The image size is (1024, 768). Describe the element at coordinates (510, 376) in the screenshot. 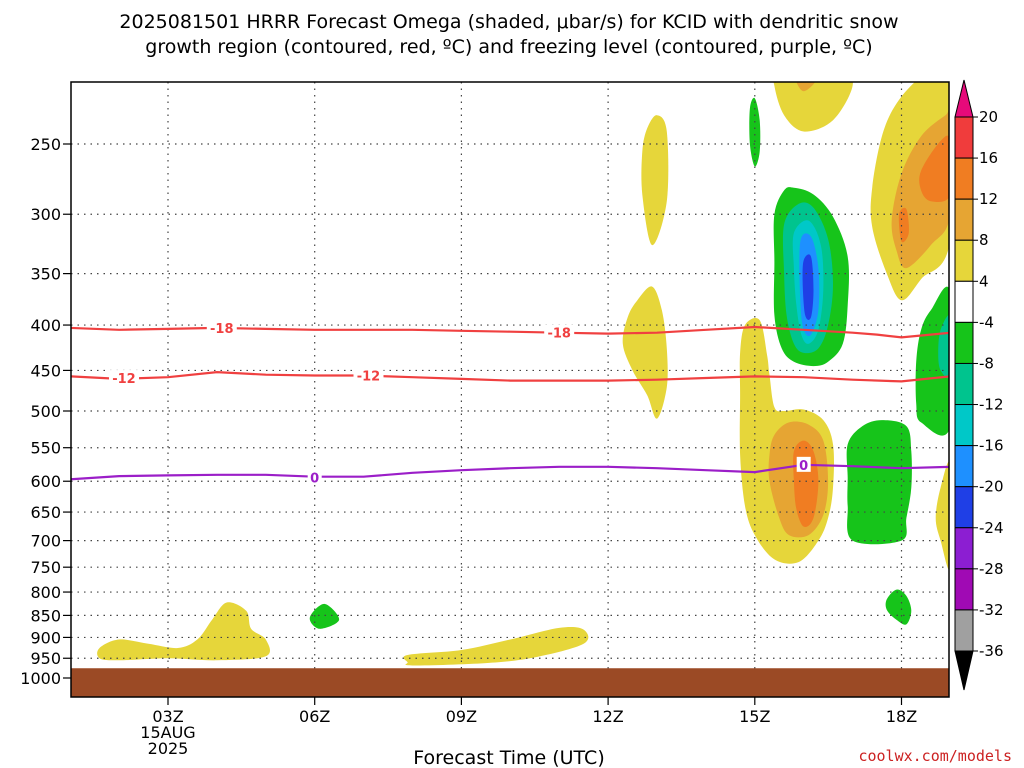

I see `contour-minus-12-line` at that location.